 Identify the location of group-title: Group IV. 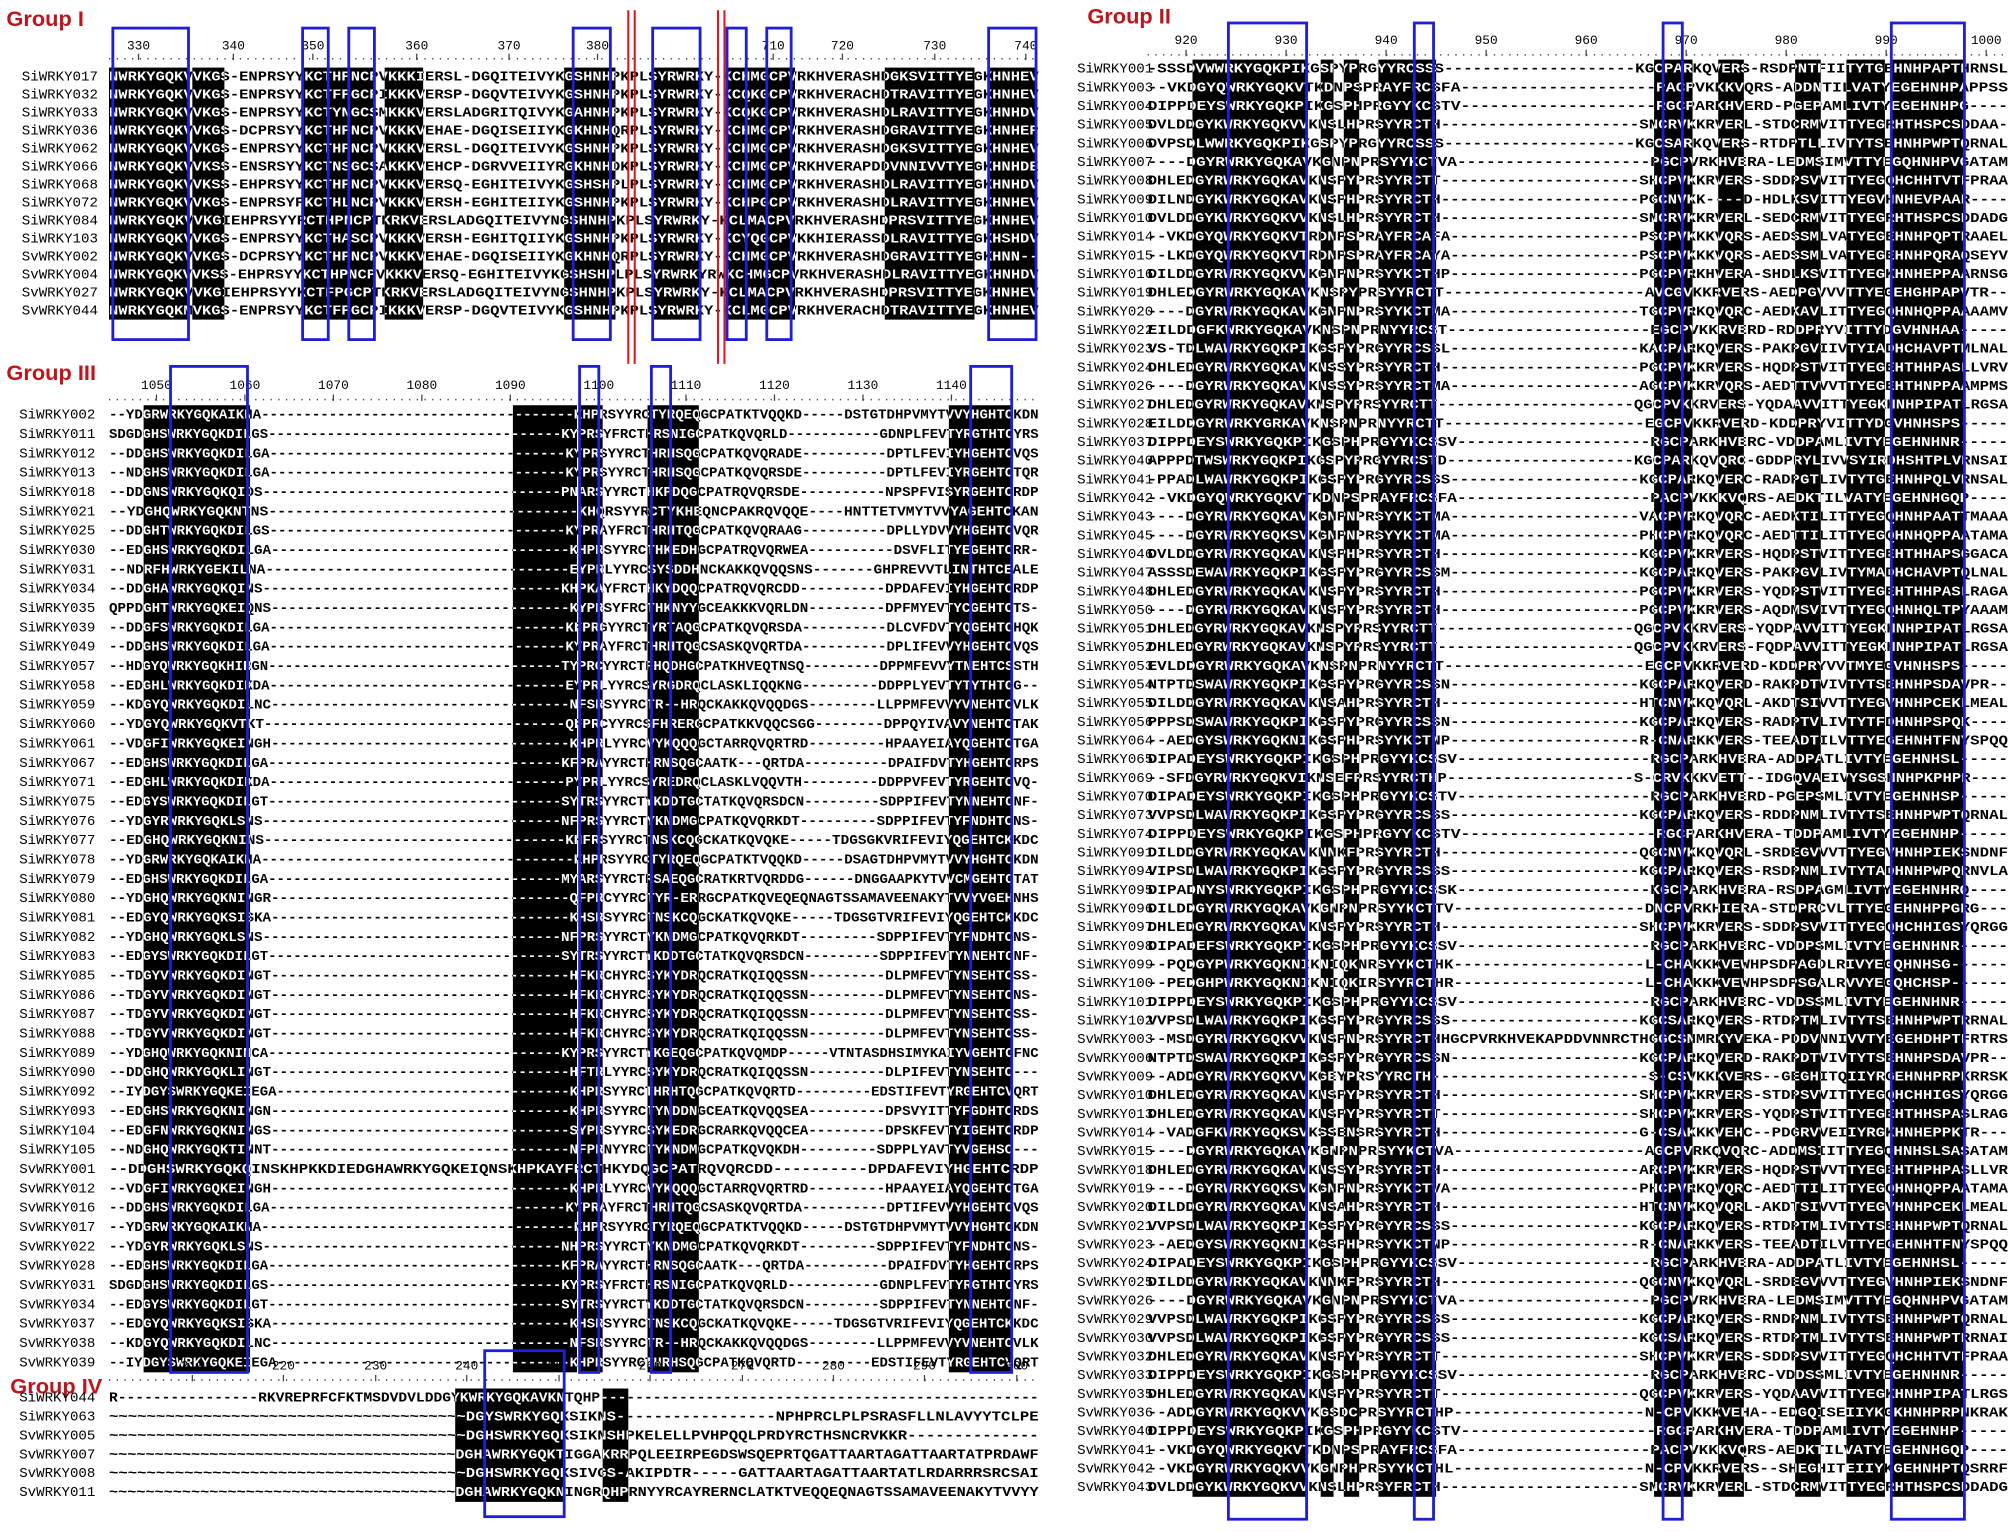
(56, 1386).